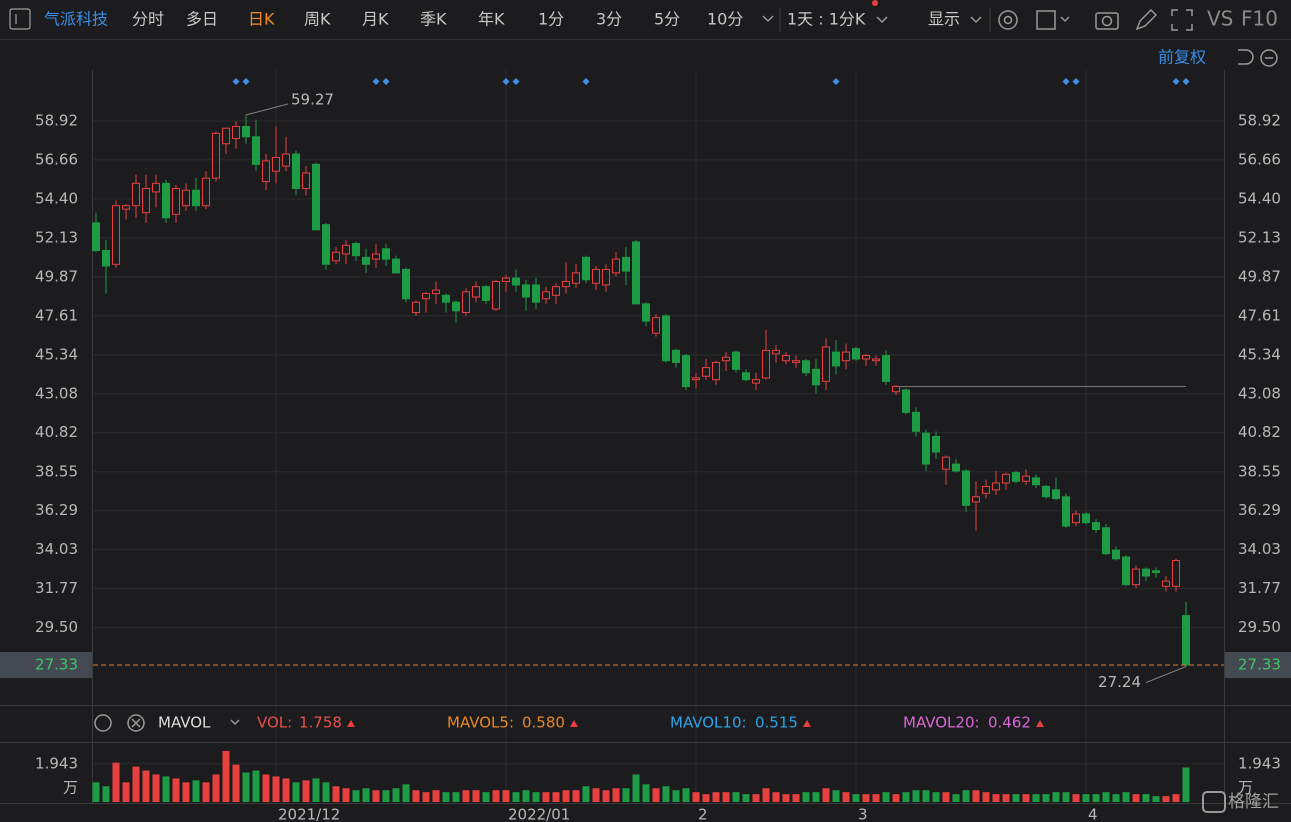  I want to click on indicator-settings, so click(103, 723).